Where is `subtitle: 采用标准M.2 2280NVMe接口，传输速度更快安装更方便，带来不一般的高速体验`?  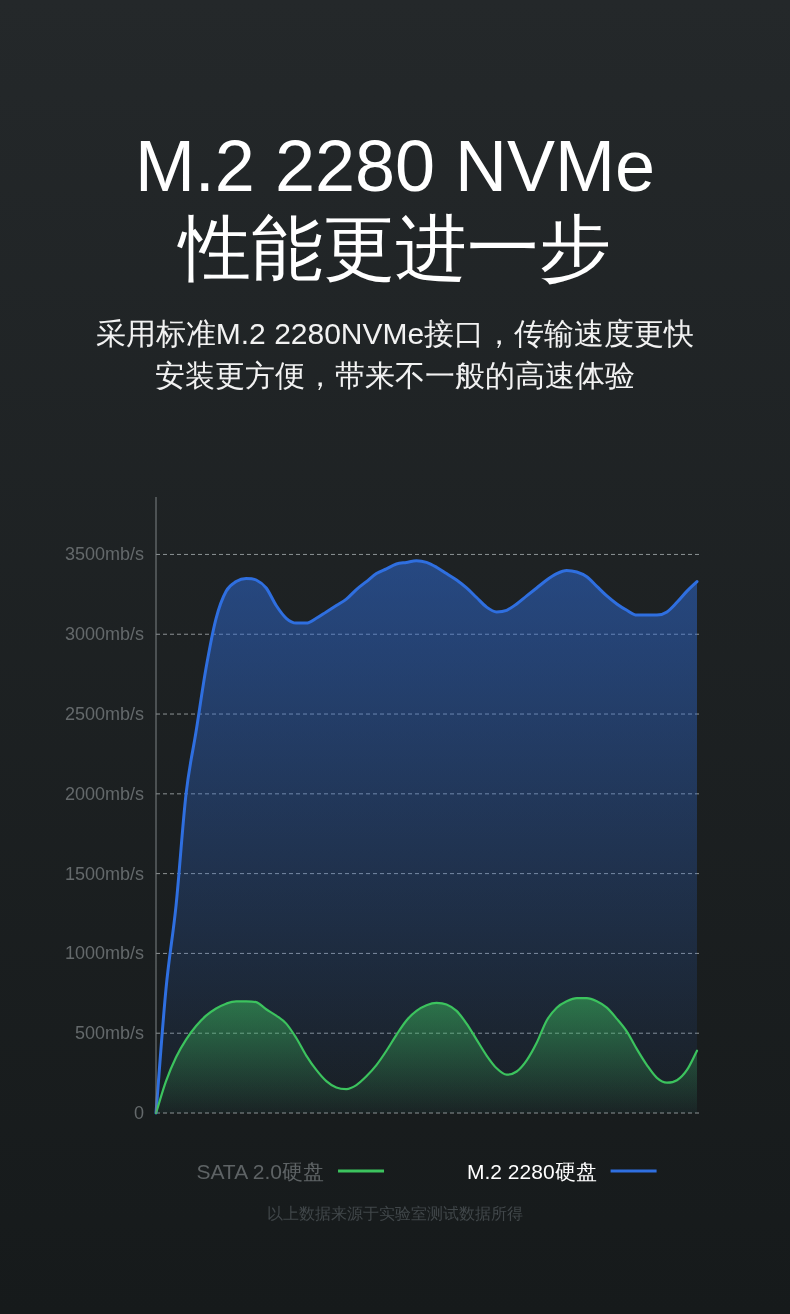 subtitle: 采用标准M.2 2280NVMe接口，传输速度更快安装更方便，带来不一般的高速体验 is located at coordinates (395, 354).